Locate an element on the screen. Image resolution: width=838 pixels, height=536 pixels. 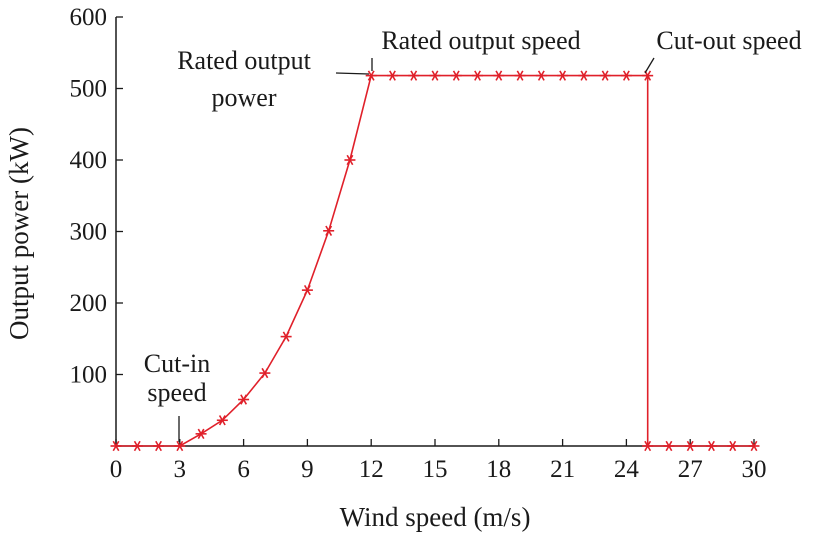
x-tick-label: 0 is located at coordinates (116, 469).